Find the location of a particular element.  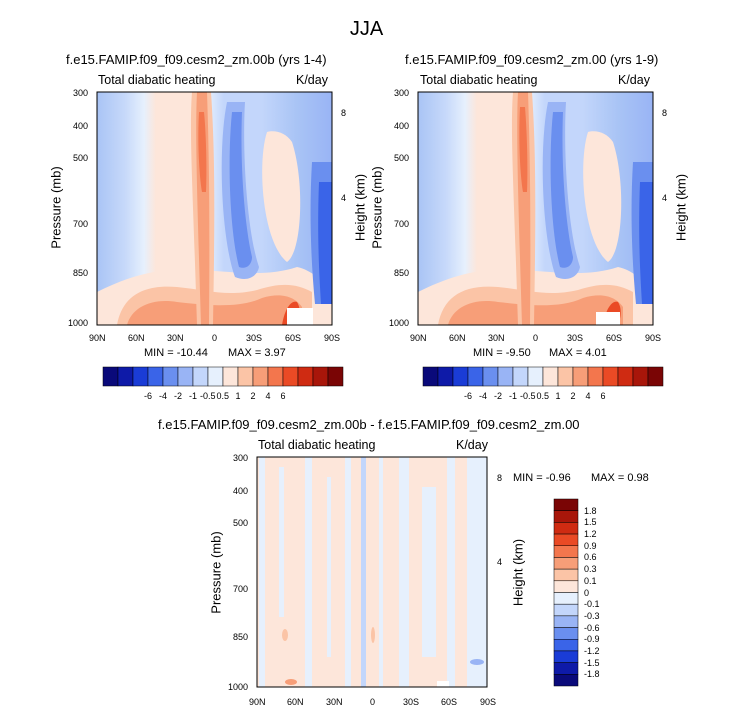

panel1-min-label: MIN = -10.44 is located at coordinates (176, 353).